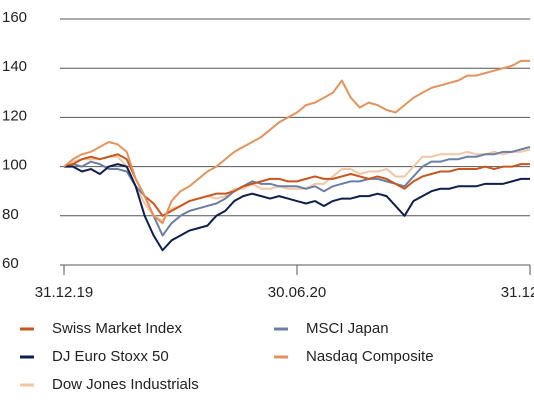  I want to click on x-tick-label: 30.06.20, so click(297, 292).